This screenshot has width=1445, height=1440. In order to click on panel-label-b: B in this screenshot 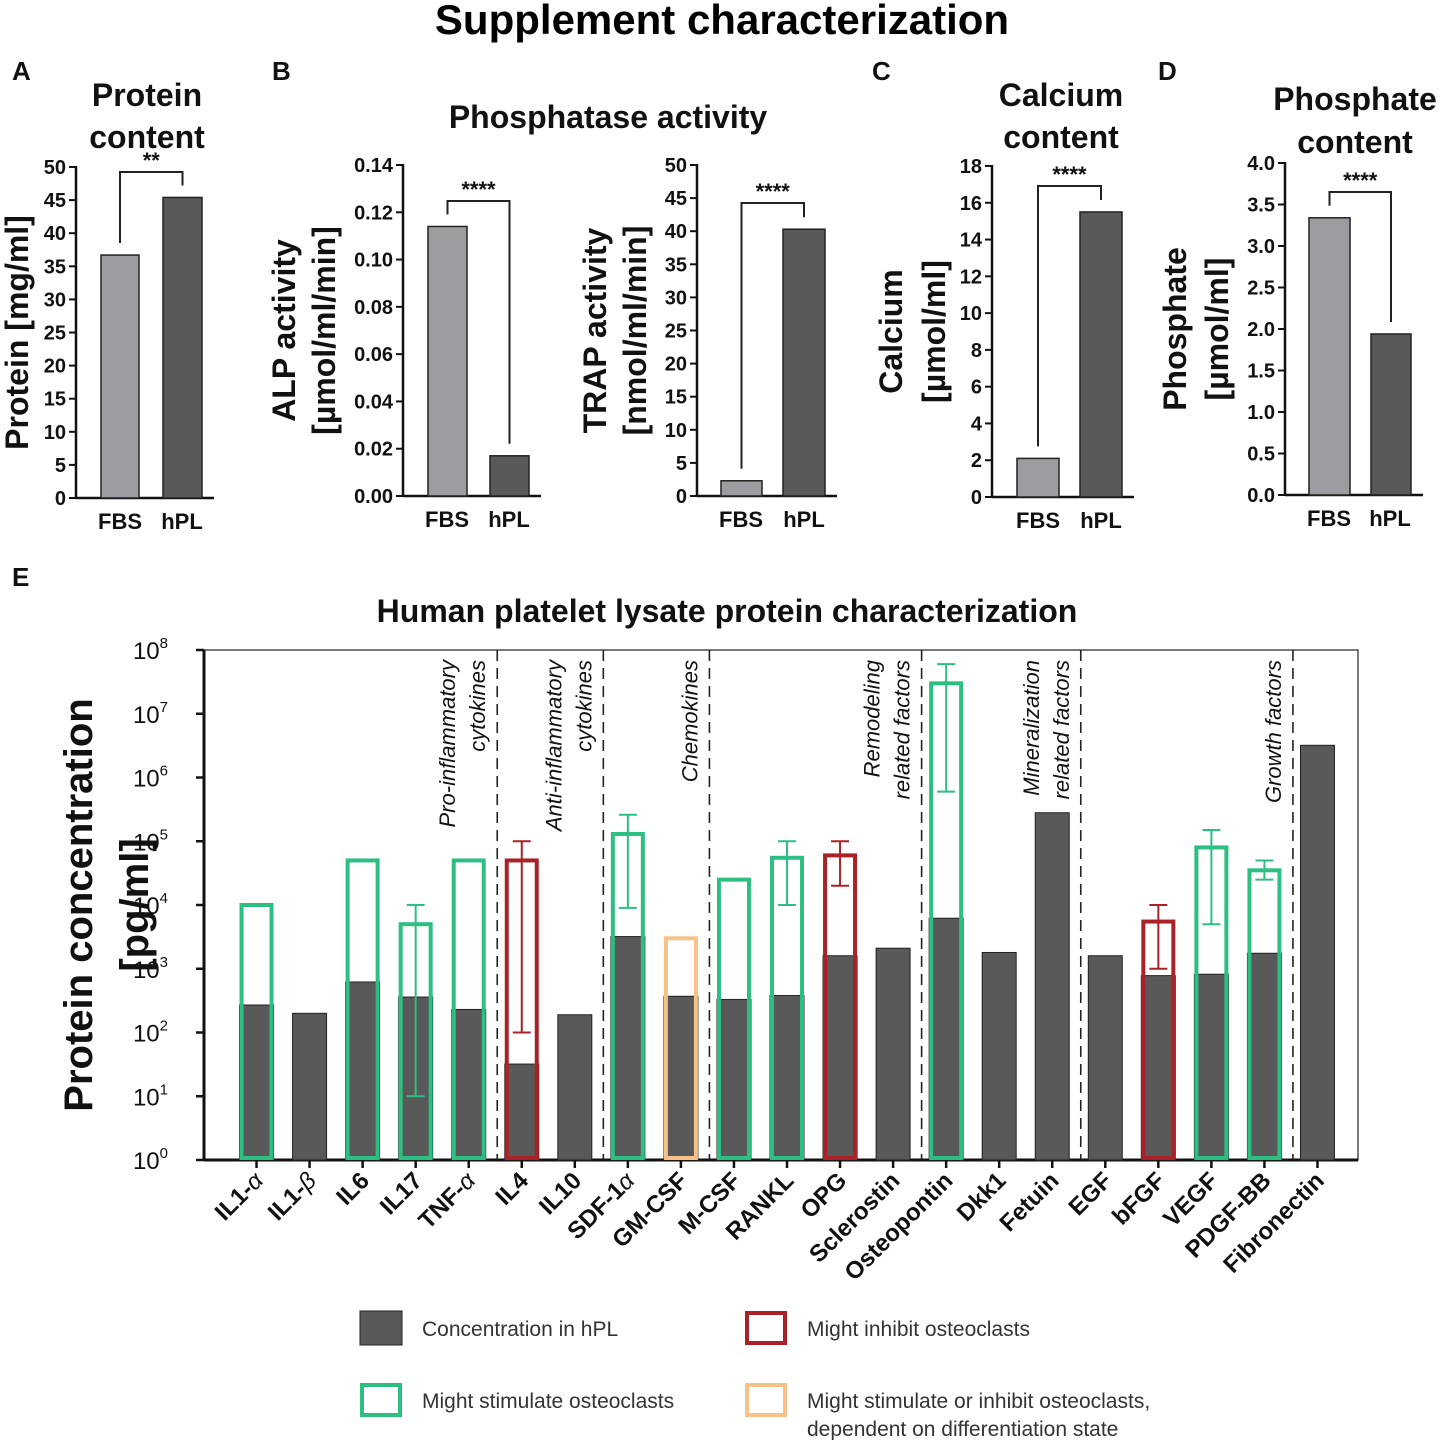, I will do `click(281, 71)`.